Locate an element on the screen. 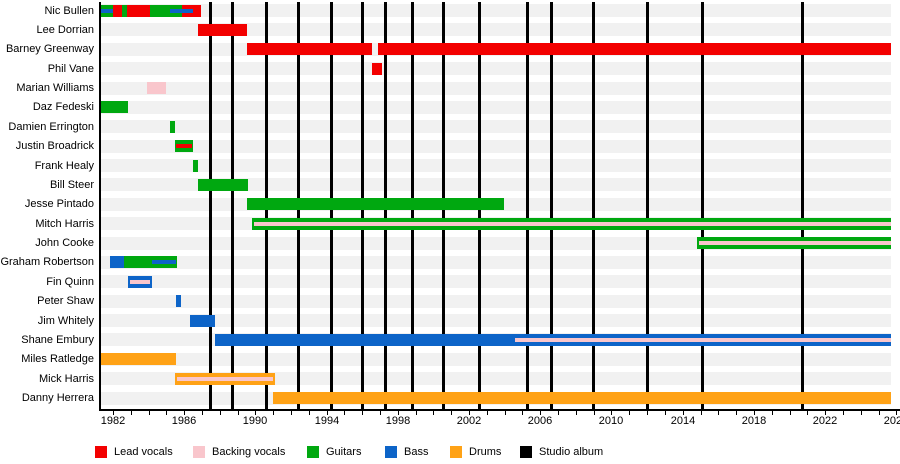 The width and height of the screenshot is (900, 464). member-label: Mick Harris is located at coordinates (66, 379).